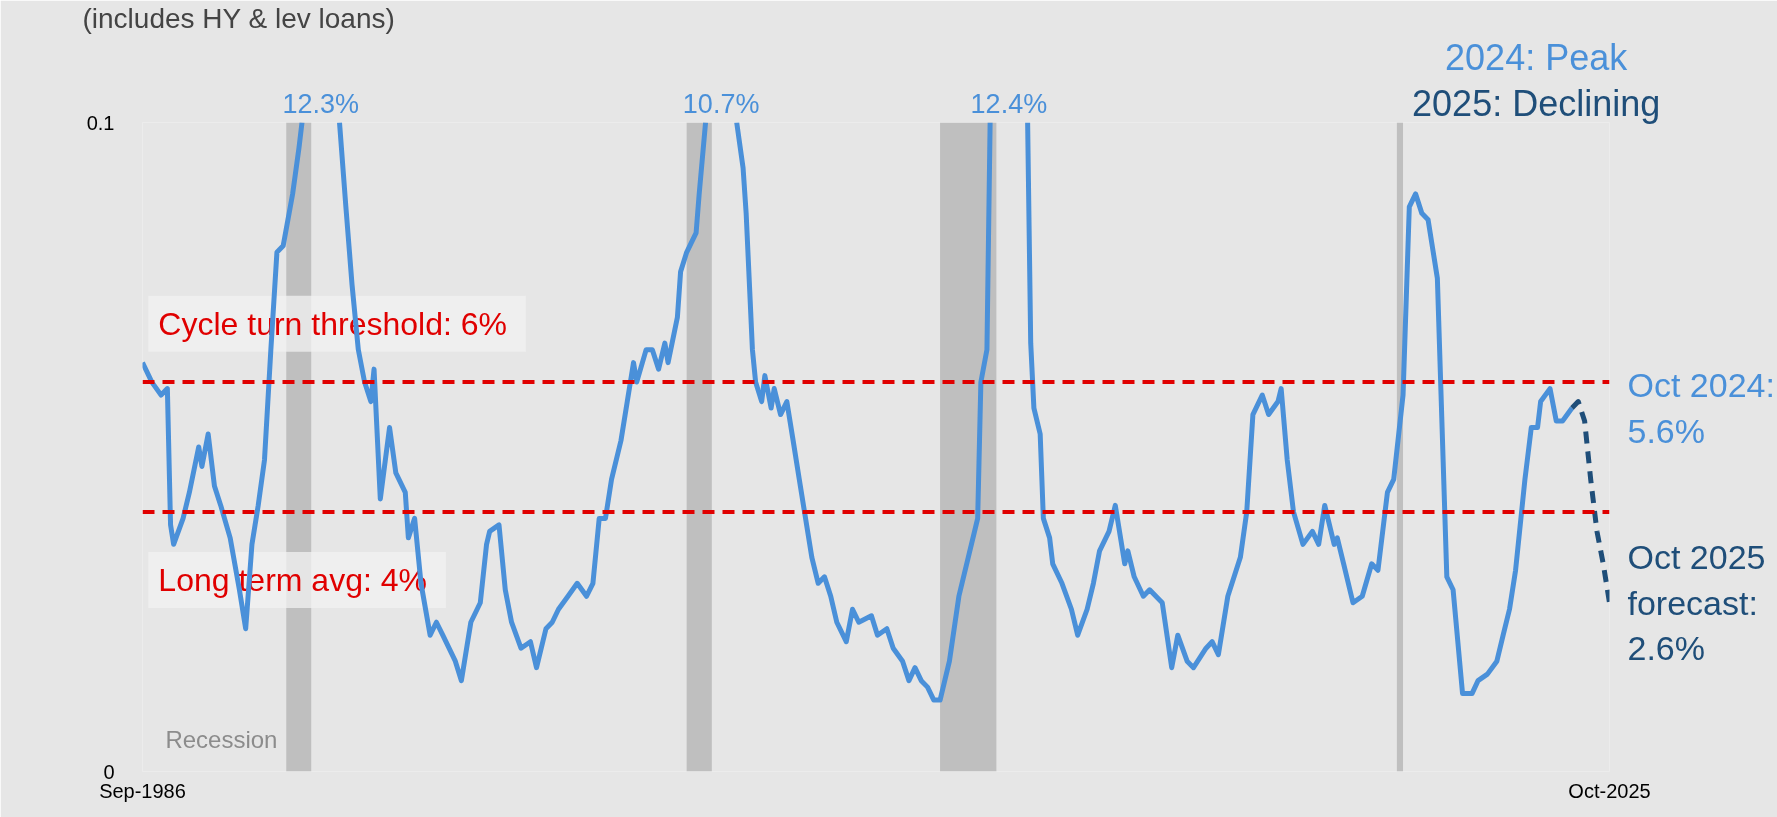 The width and height of the screenshot is (1777, 817). What do you see at coordinates (1701, 408) in the screenshot?
I see `annotation: Oct 2024: 5.6%` at bounding box center [1701, 408].